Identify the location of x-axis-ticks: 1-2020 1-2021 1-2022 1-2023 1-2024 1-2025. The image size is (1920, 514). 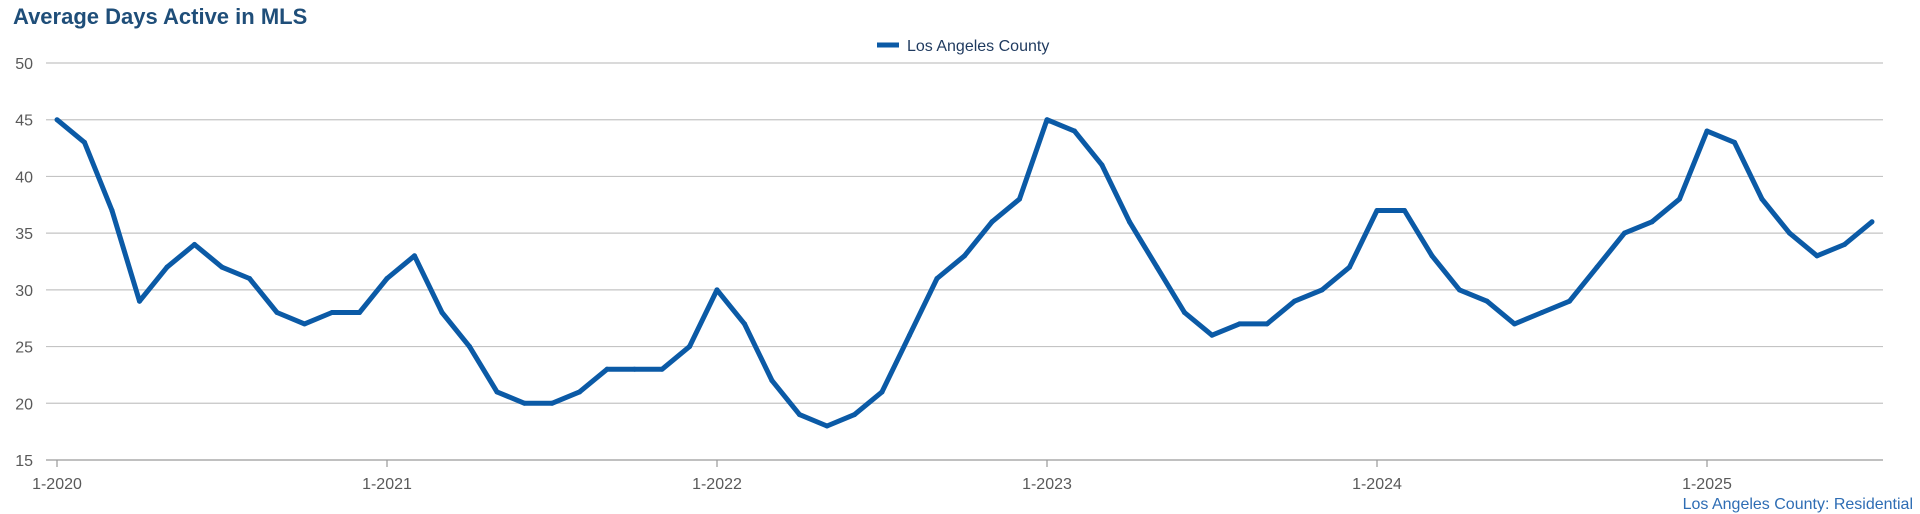
(882, 476).